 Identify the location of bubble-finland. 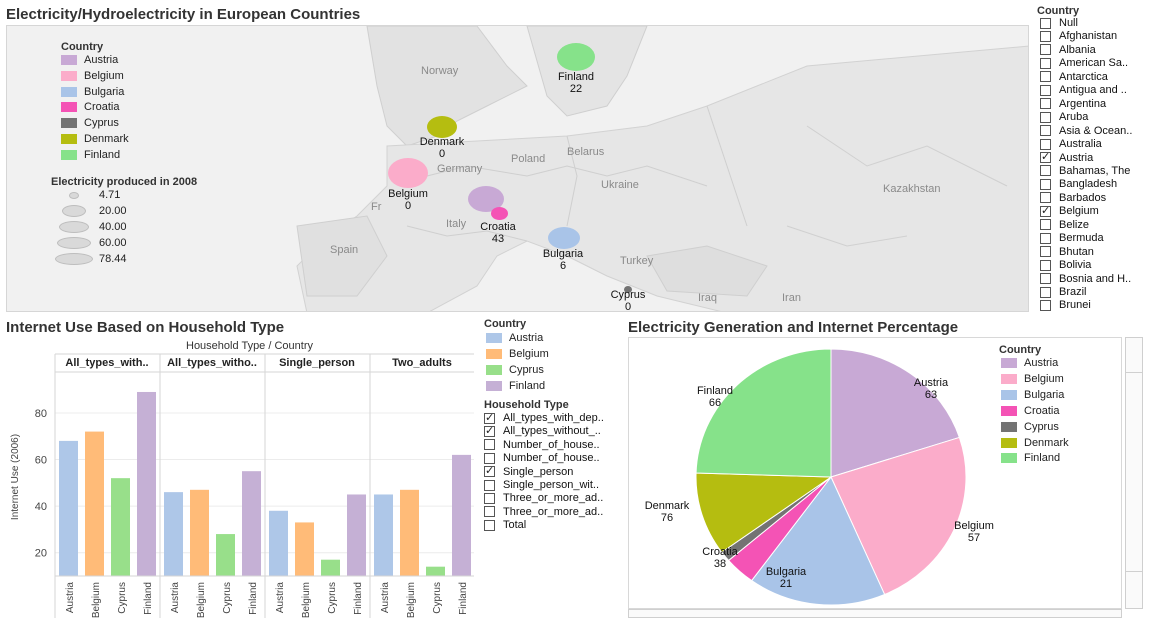
(576, 57).